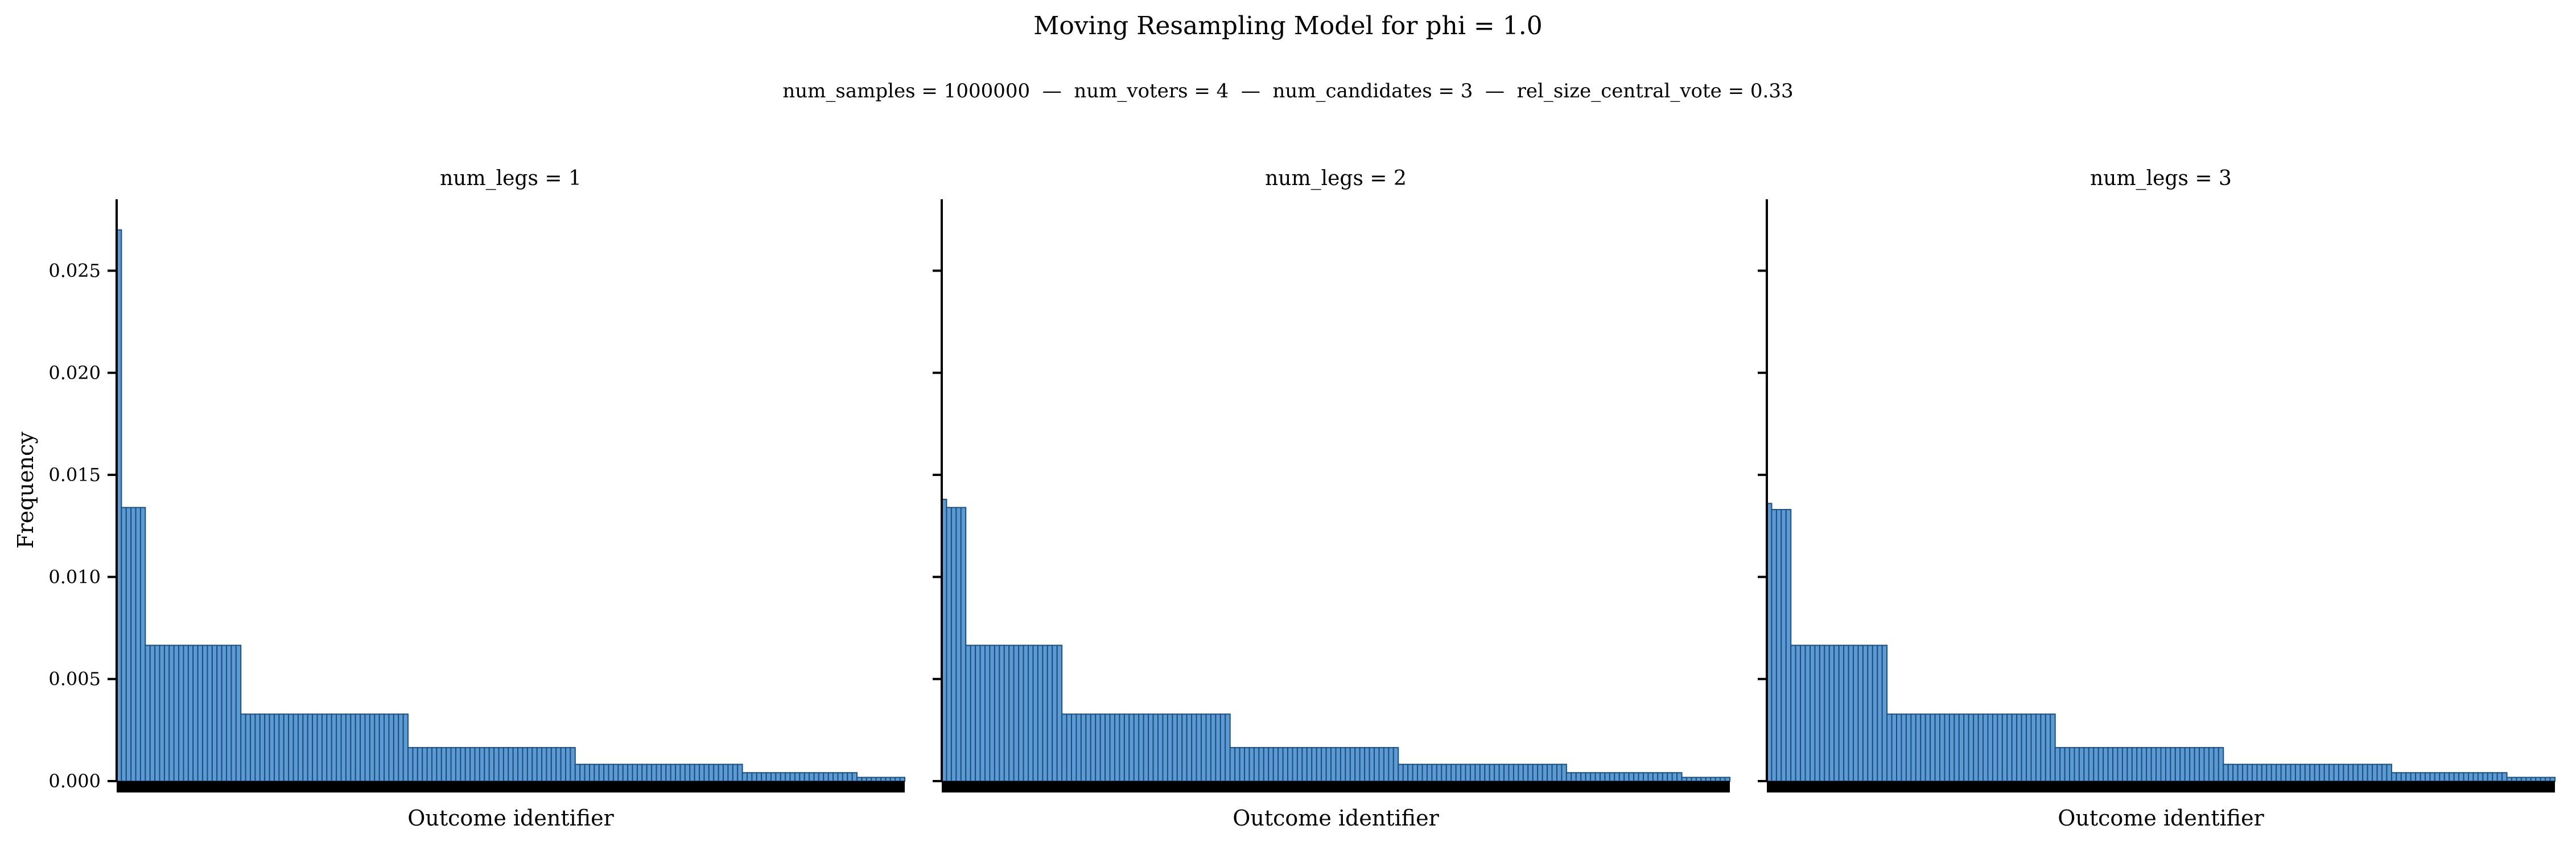 This screenshot has height=846, width=2576. I want to click on y-tick-label: 0.015, so click(74, 475).